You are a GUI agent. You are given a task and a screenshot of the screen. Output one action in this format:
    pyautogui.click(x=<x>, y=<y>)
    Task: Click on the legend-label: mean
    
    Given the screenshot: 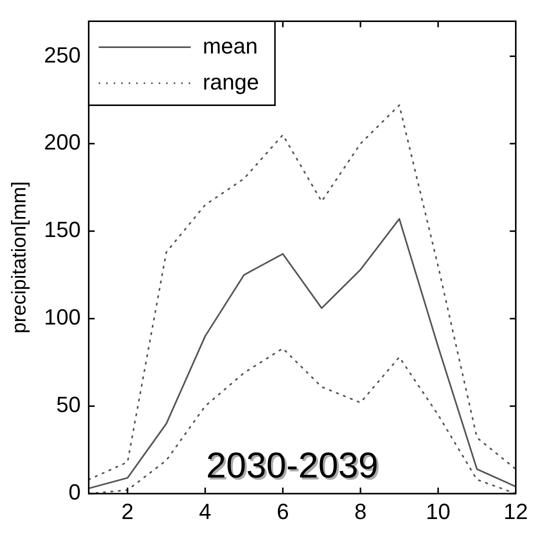 What is the action you would take?
    pyautogui.click(x=230, y=45)
    